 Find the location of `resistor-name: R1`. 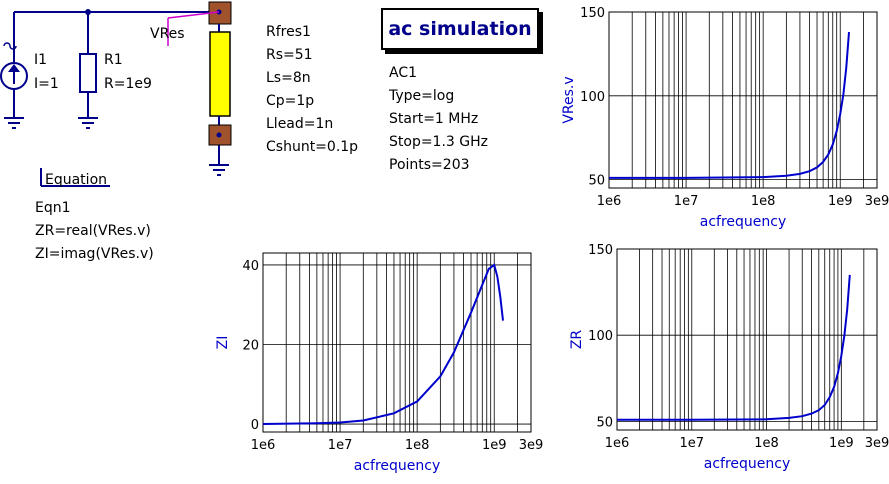

resistor-name: R1 is located at coordinates (113, 60).